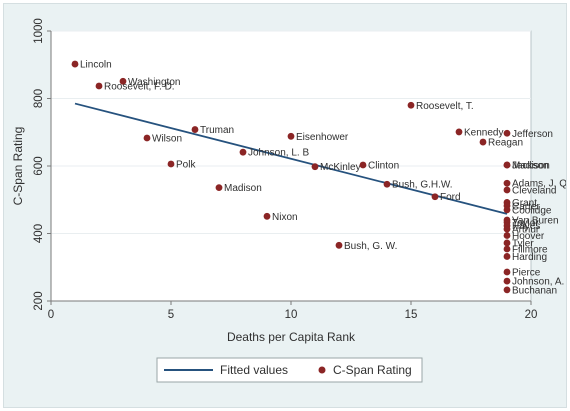 The width and height of the screenshot is (570, 411). I want to click on y-tick-label: 1000, so click(39, 31).